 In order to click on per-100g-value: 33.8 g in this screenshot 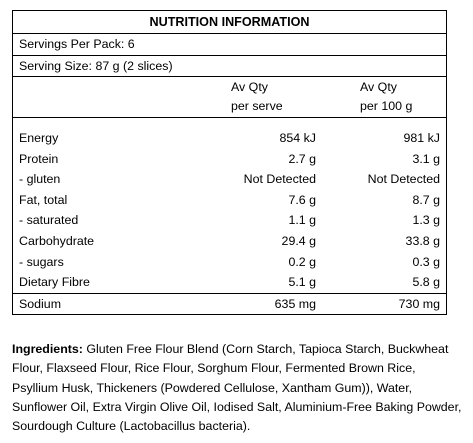, I will do `click(422, 240)`.